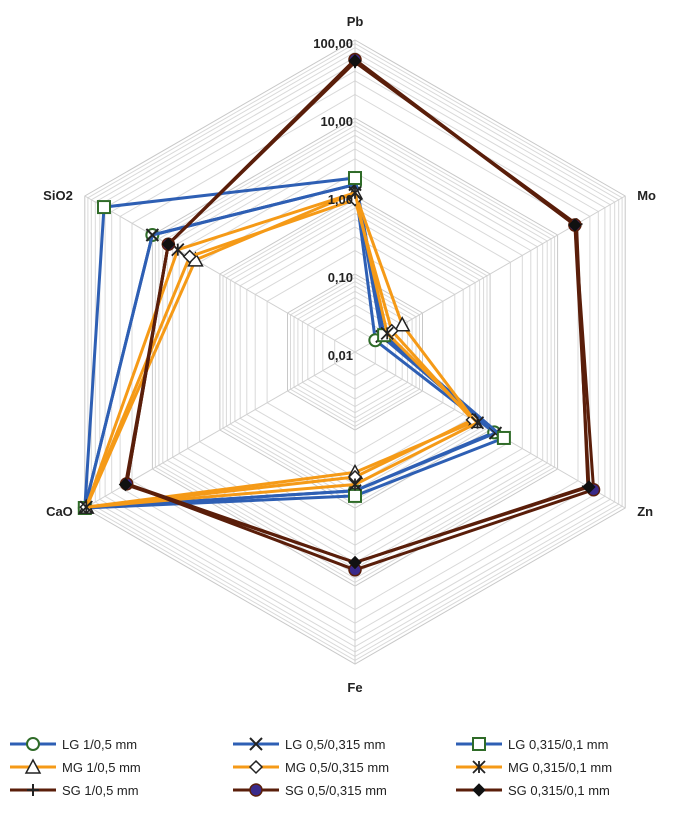 The image size is (685, 820). What do you see at coordinates (340, 199) in the screenshot?
I see `tick-label: 1,00` at bounding box center [340, 199].